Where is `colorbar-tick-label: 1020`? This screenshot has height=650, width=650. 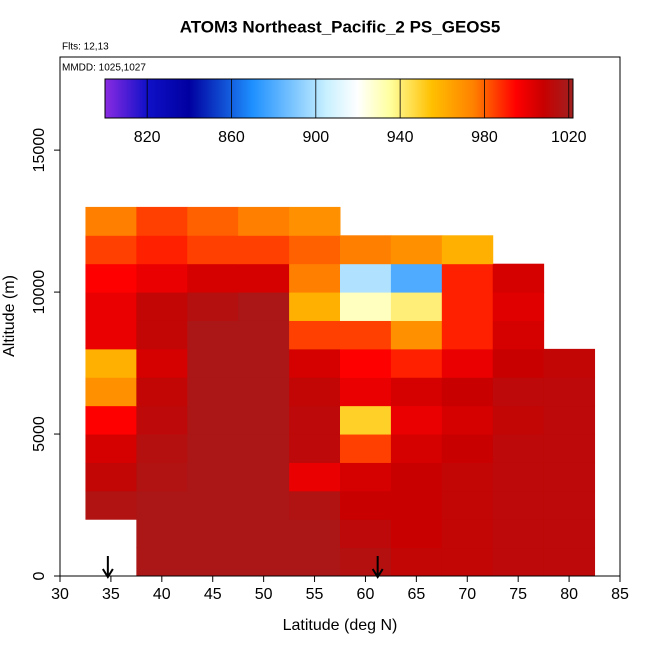 colorbar-tick-label: 1020 is located at coordinates (569, 137).